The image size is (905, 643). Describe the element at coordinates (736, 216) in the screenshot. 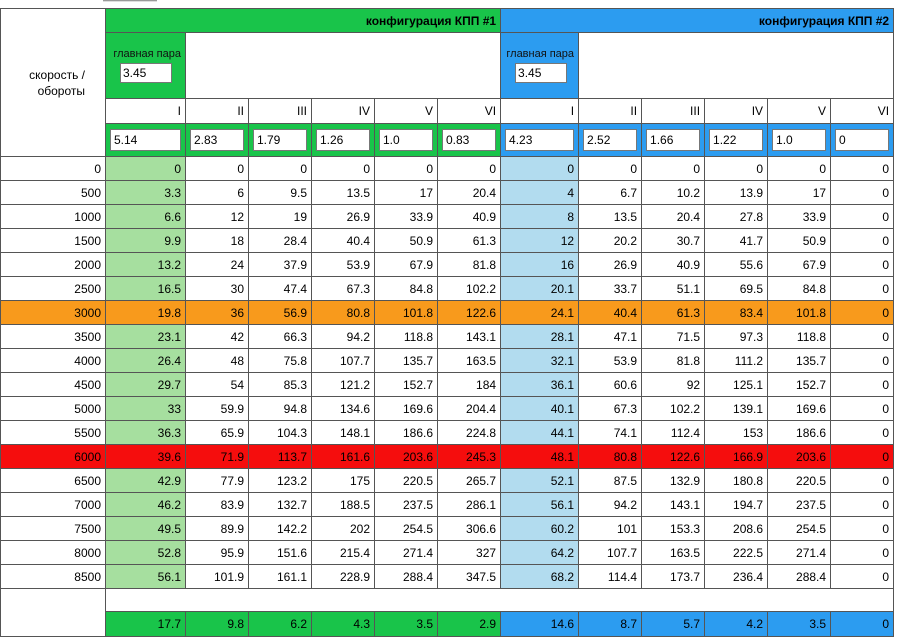

I see `config2-gear-4-speed: 27.8` at that location.